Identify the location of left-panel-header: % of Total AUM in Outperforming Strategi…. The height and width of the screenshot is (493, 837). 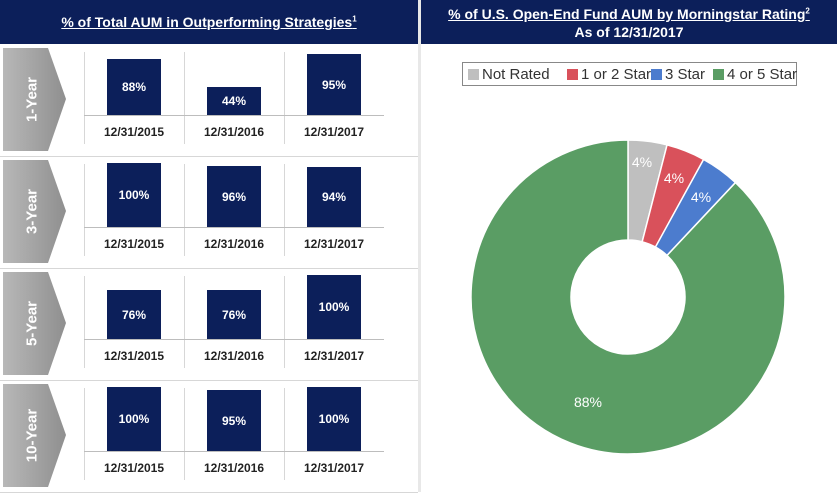
(209, 22).